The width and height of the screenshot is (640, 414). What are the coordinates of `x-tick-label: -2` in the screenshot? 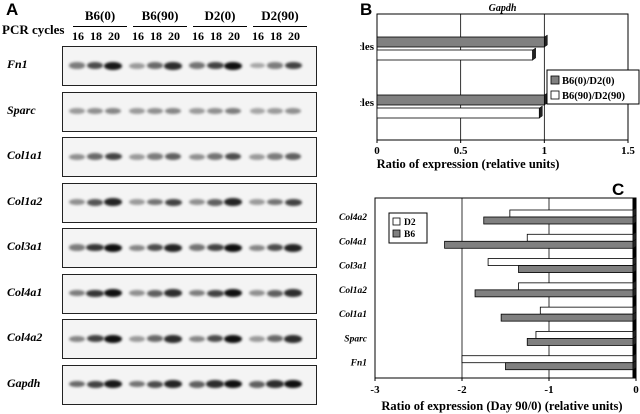 It's located at (462, 390).